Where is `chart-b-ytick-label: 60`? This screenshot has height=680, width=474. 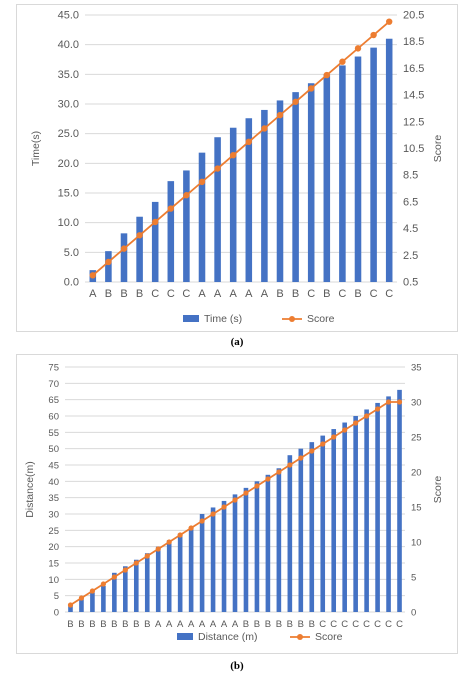 chart-b-ytick-label: 60 is located at coordinates (53, 417).